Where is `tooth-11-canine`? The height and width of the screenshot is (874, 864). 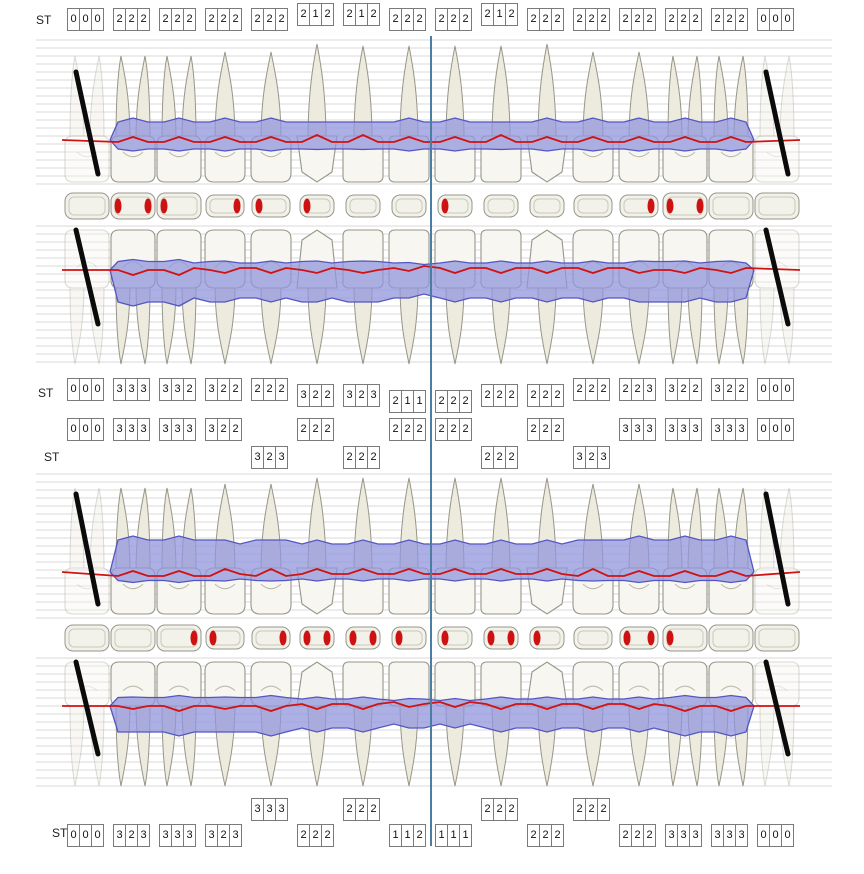 tooth-11-canine is located at coordinates (547, 113).